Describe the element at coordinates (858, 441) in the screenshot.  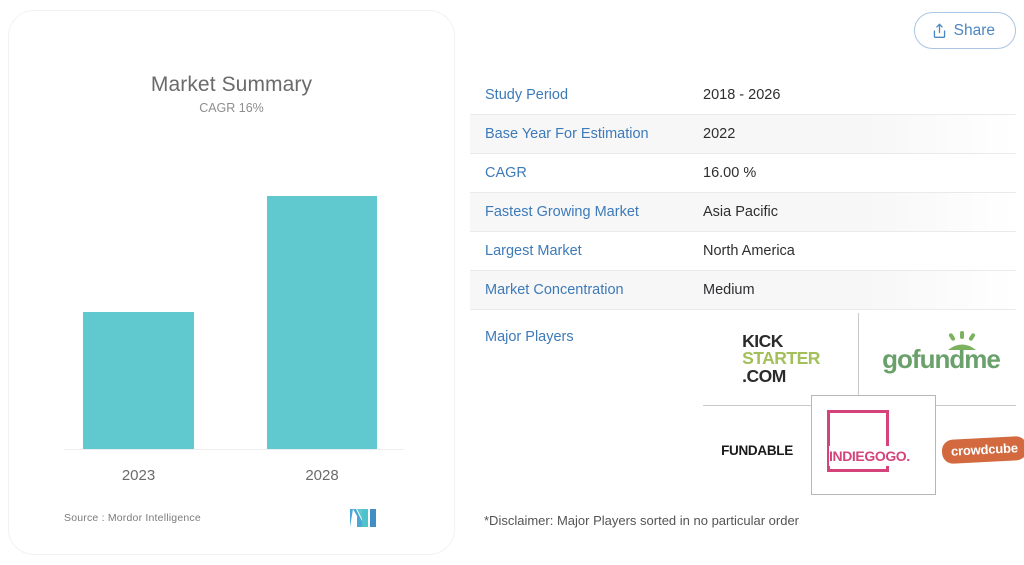
I see `indiegogo-square-icon` at that location.